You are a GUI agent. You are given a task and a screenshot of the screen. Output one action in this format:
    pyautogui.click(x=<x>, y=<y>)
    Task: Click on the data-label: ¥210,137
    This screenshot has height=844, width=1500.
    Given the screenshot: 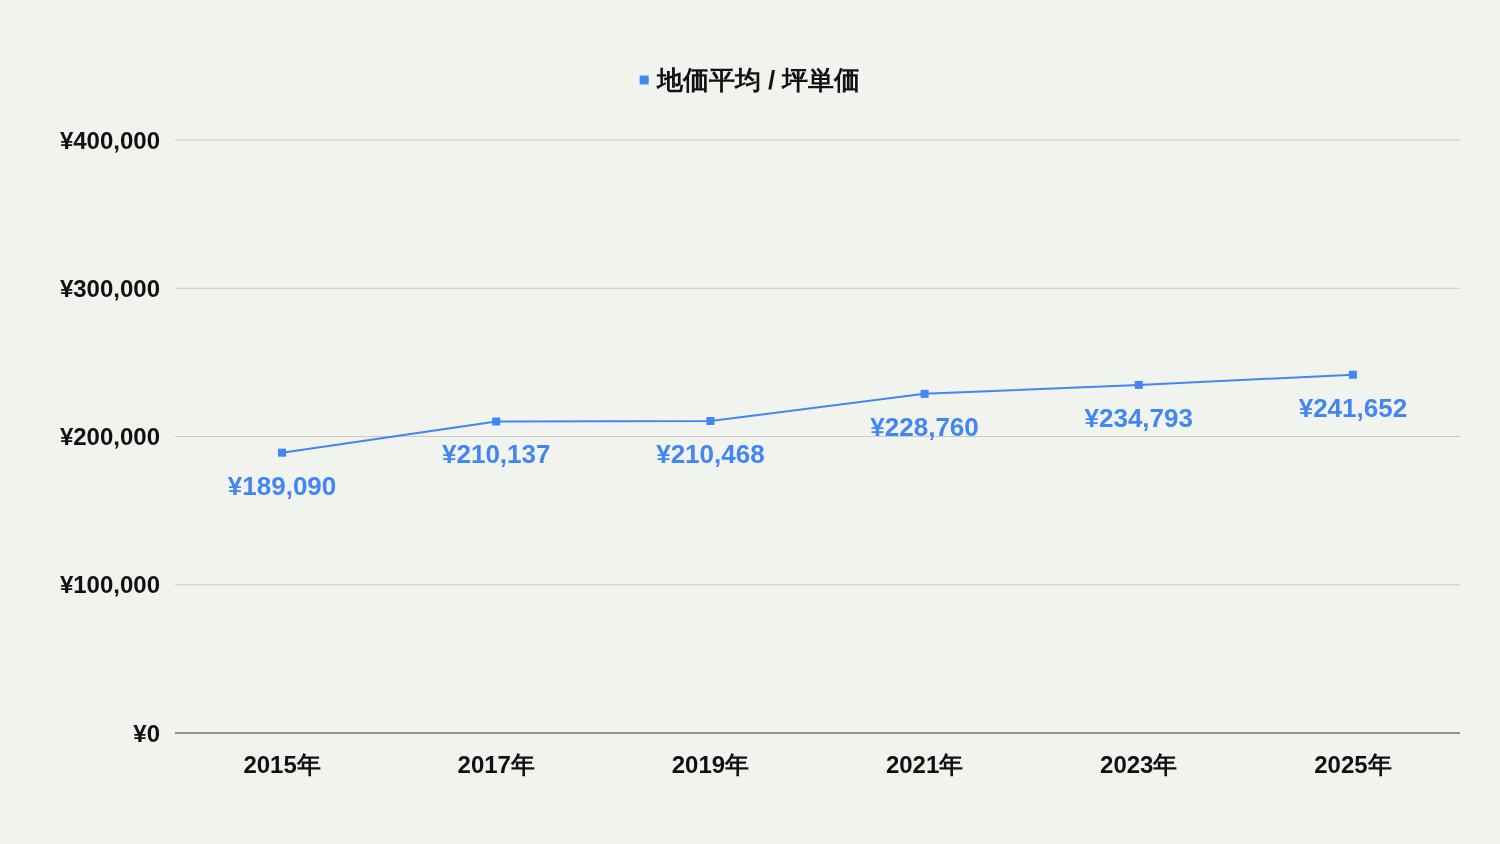 What is the action you would take?
    pyautogui.click(x=496, y=454)
    